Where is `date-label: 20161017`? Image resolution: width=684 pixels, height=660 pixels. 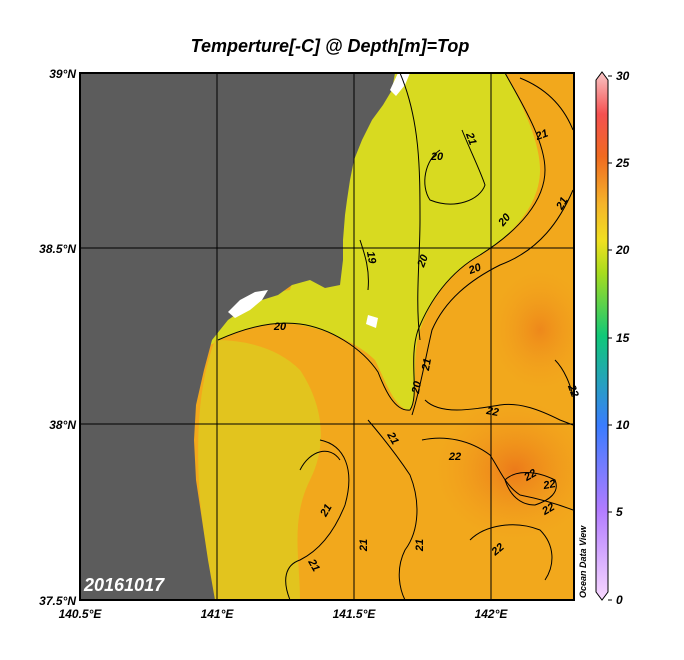 date-label: 20161017 is located at coordinates (124, 585).